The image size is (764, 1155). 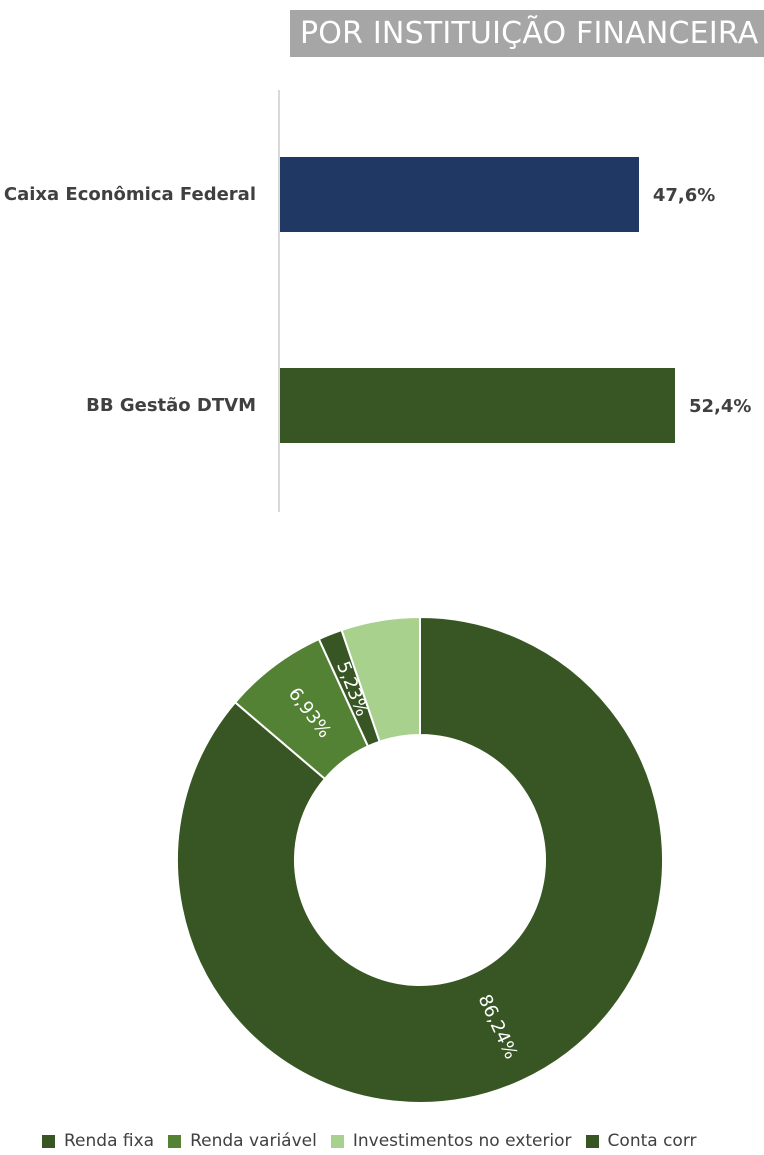 What do you see at coordinates (171, 405) in the screenshot?
I see `bar-category-label: BB Gestão DTVM` at bounding box center [171, 405].